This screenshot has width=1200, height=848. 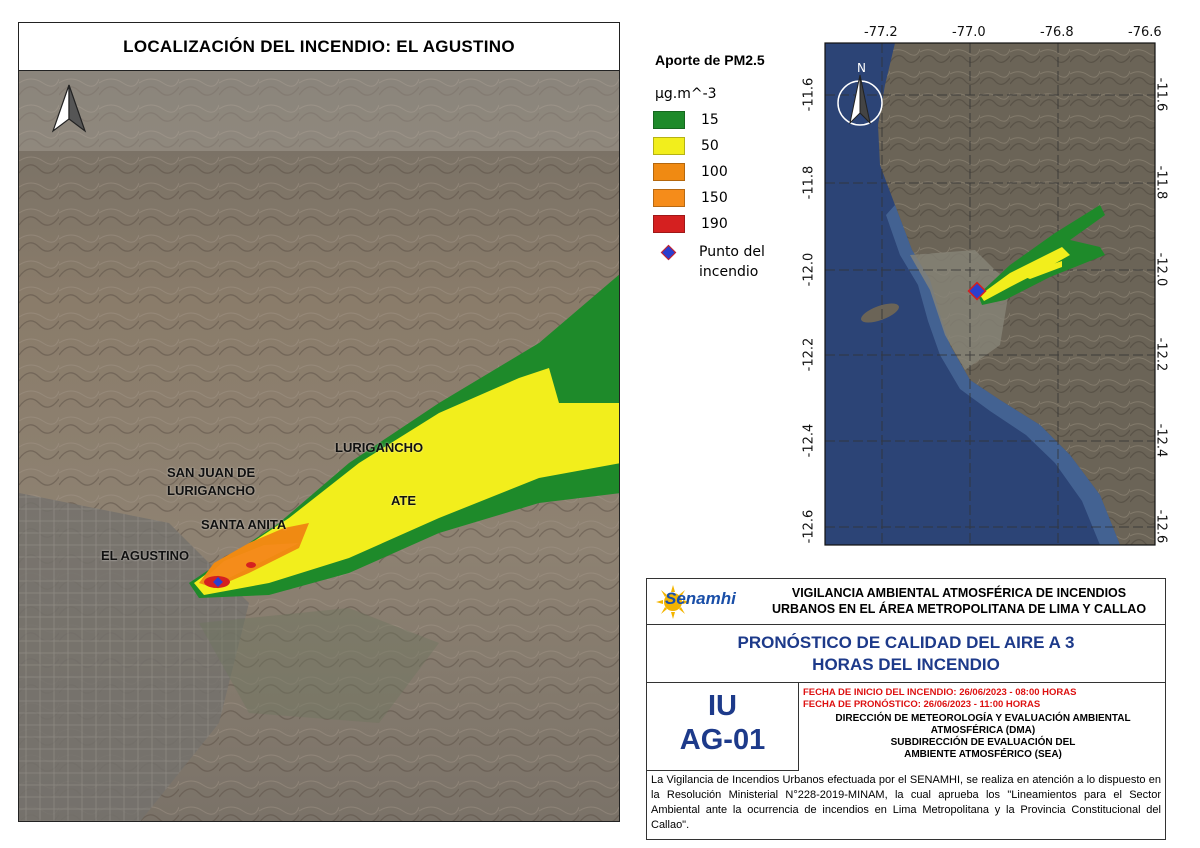 I want to click on report-code: IU AG-01, so click(x=723, y=727).